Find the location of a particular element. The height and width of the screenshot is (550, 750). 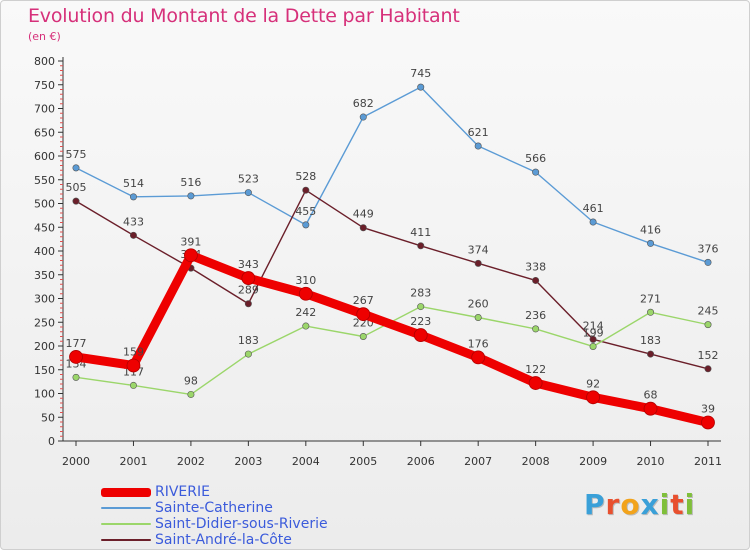

proxiti-logo: Proxiti is located at coordinates (639, 504).